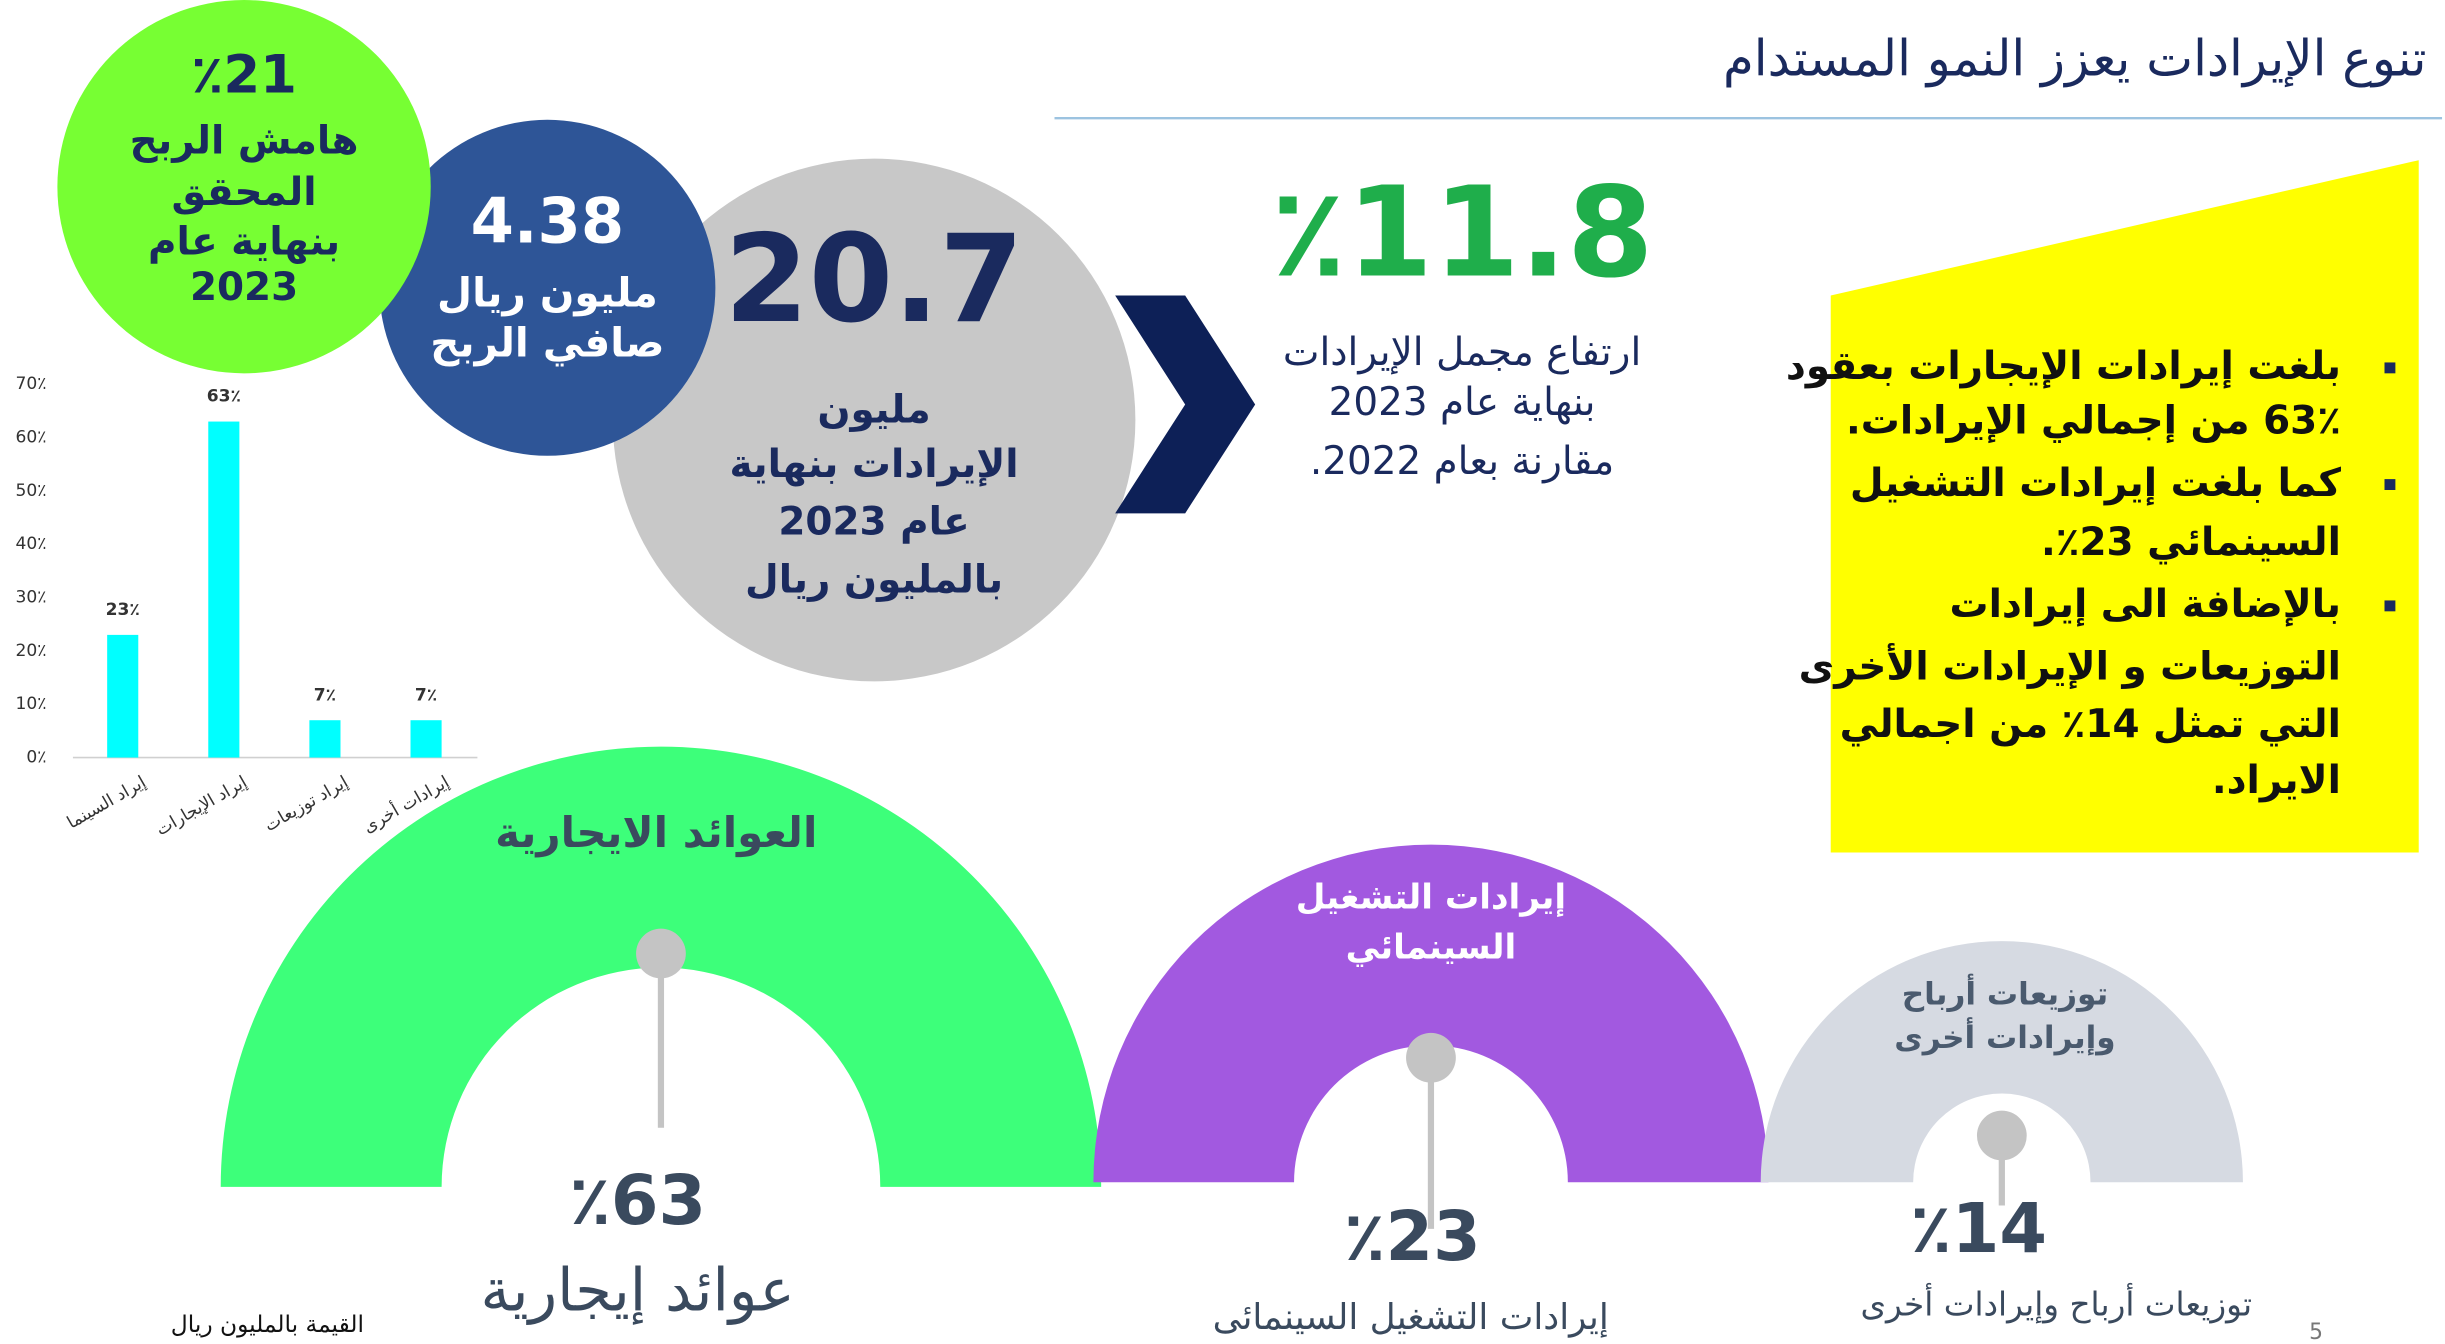  I want to click on x-tick-label: إيراد توزيعات, so click(306, 804).